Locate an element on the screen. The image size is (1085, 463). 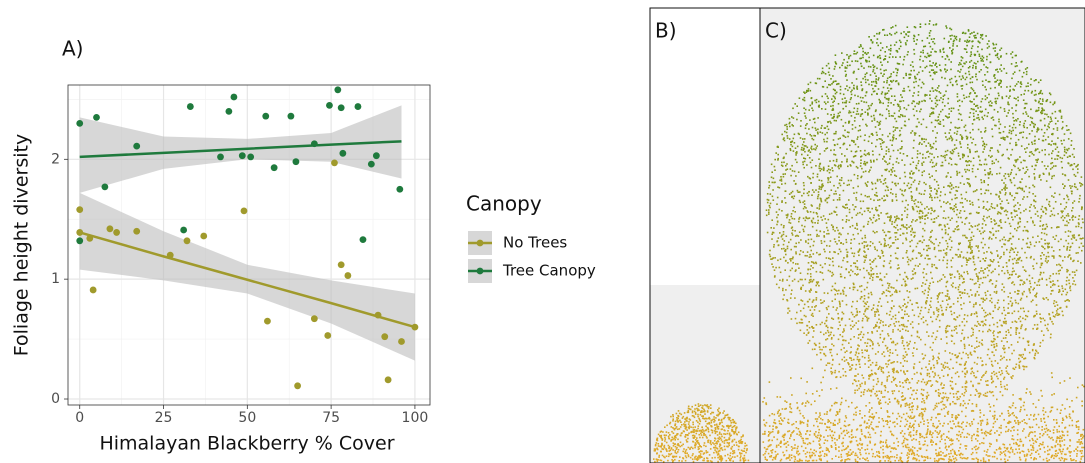
x-tick-label: 0 is located at coordinates (79, 418).